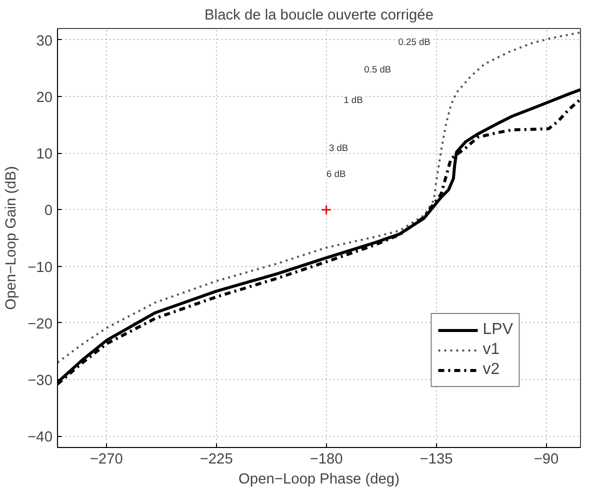 Image resolution: width=593 pixels, height=494 pixels. Describe the element at coordinates (436, 460) in the screenshot. I see `x-tick-label: −135` at that location.